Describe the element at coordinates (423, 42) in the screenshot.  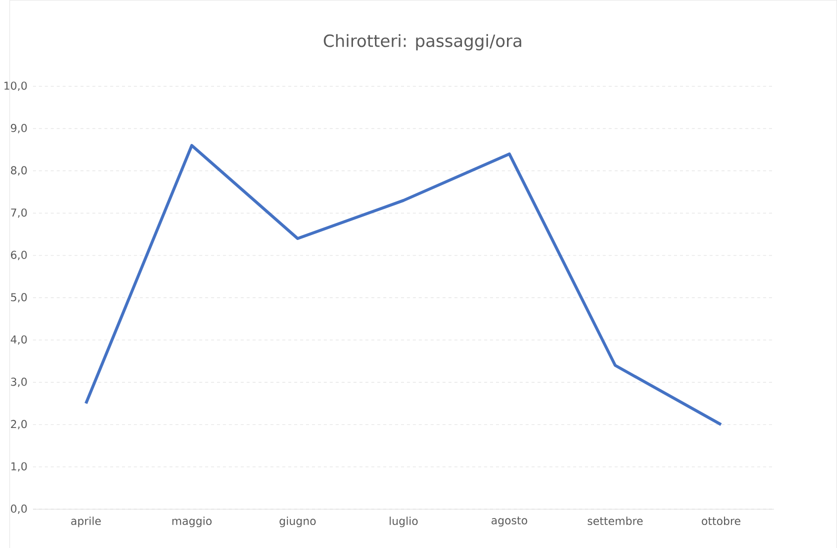
I see `chart-title: Chirotteri: passaggi/ora` at that location.